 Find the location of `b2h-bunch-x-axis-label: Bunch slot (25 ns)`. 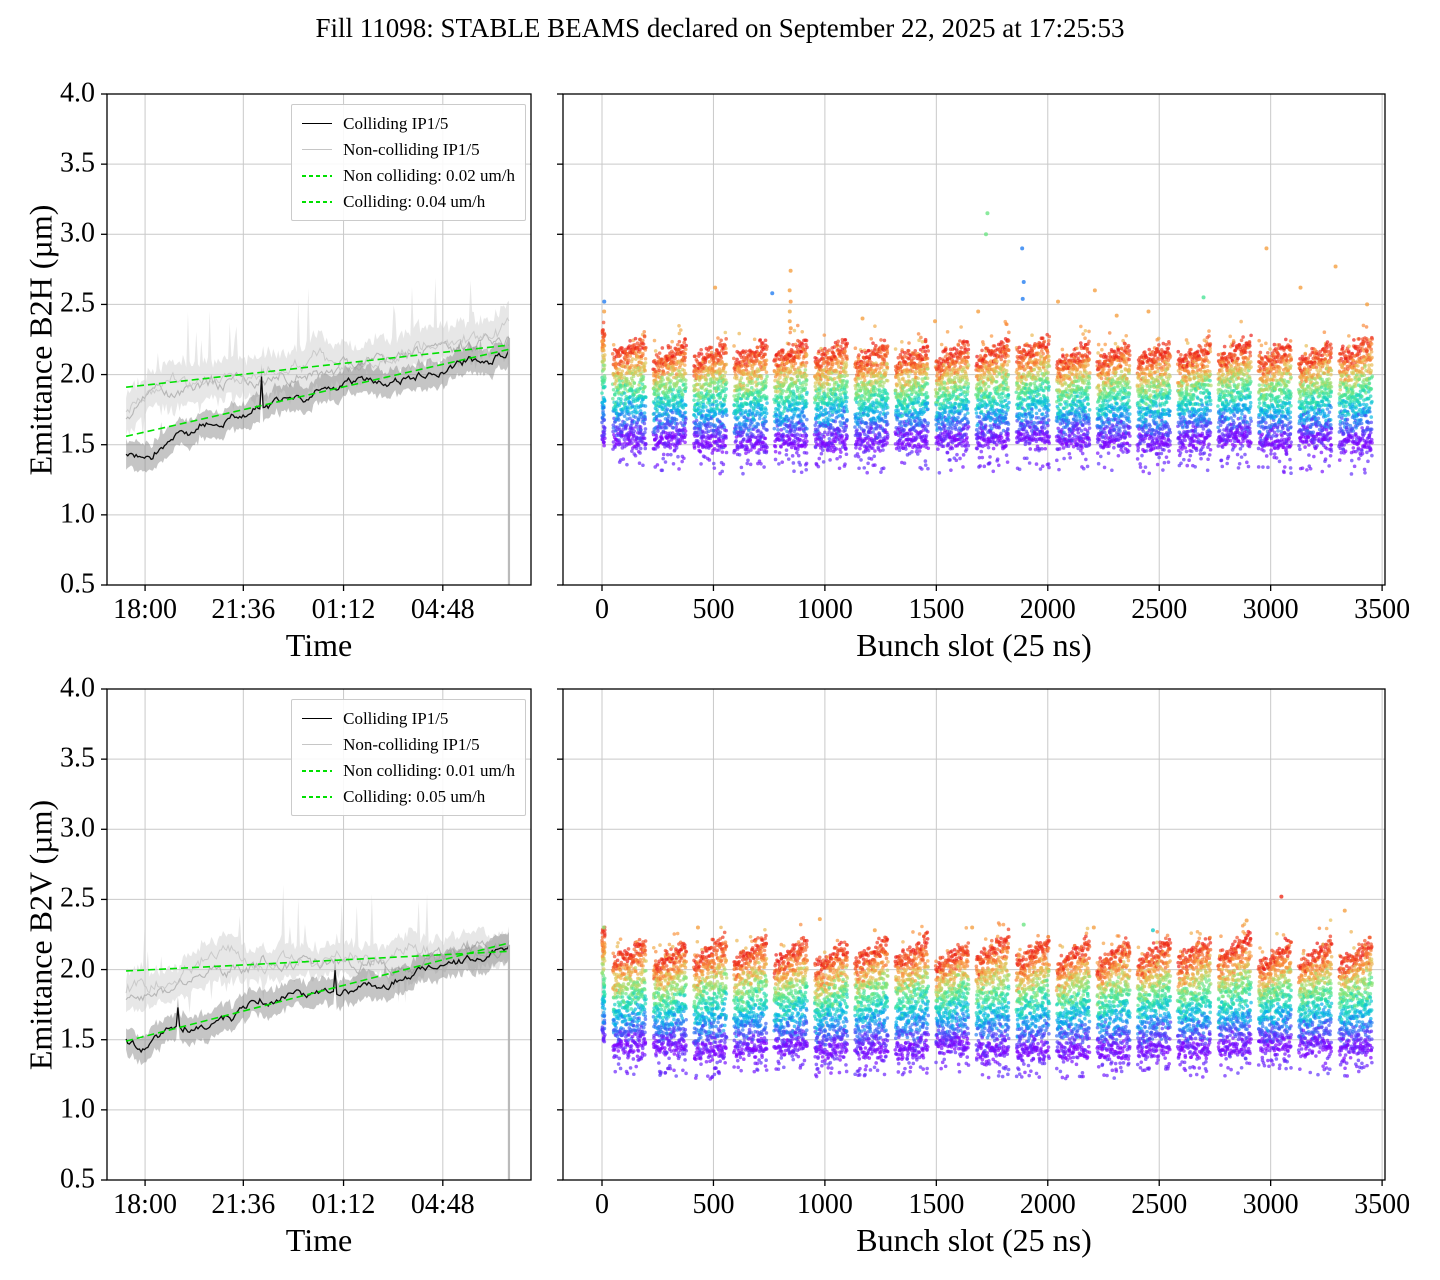

b2h-bunch-x-axis-label: Bunch slot (25 ns) is located at coordinates (974, 645).